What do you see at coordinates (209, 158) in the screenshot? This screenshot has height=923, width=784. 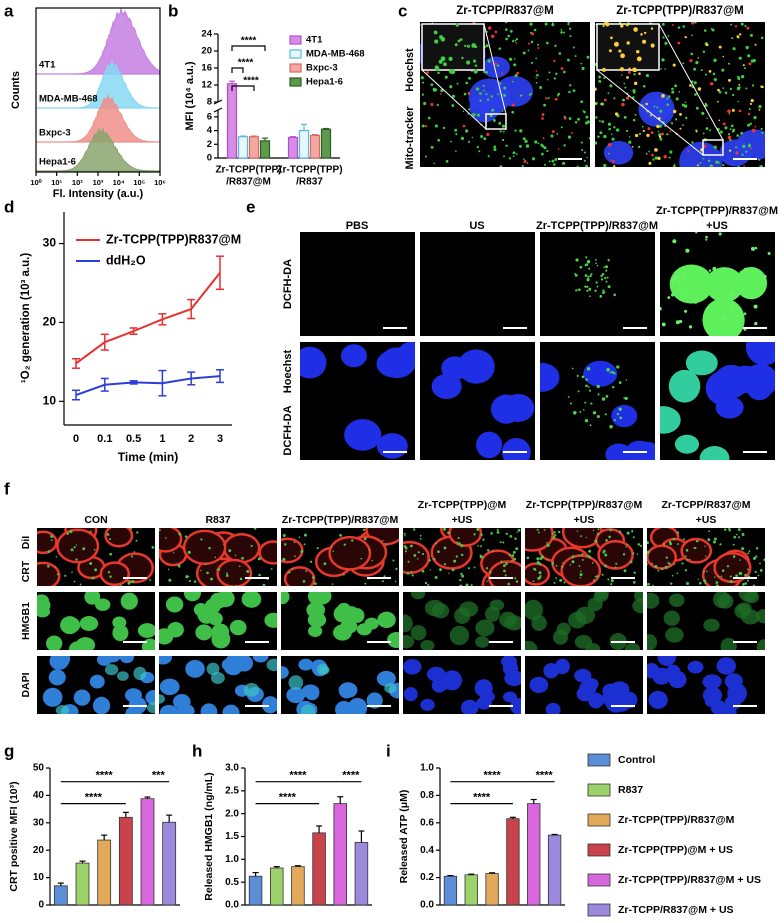 I see `y-tick-label: 0` at bounding box center [209, 158].